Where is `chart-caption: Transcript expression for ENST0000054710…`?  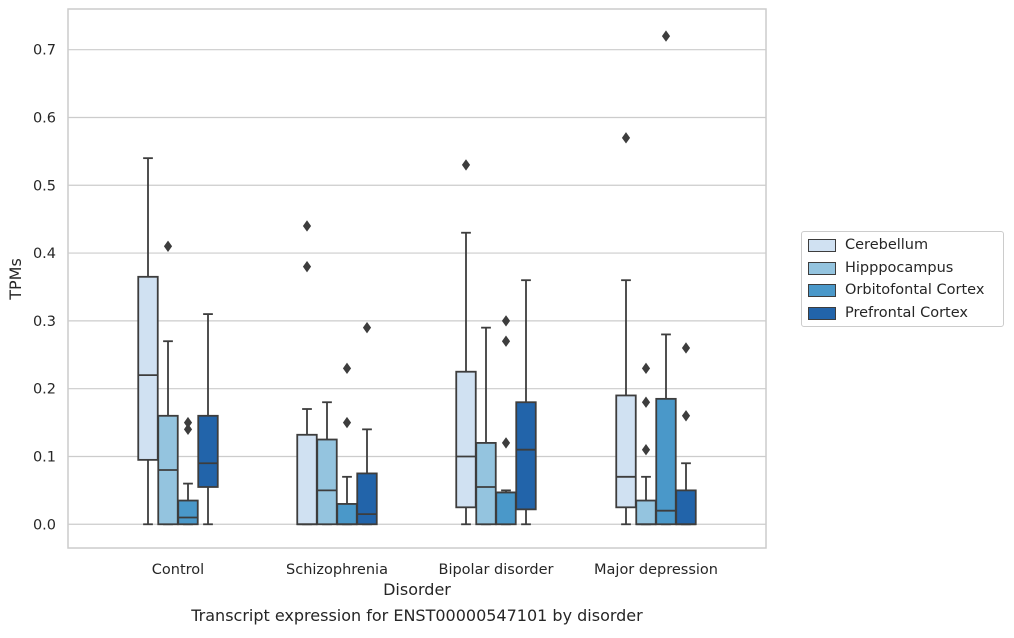
chart-caption: Transcript expression for ENST0000054710… is located at coordinates (417, 615).